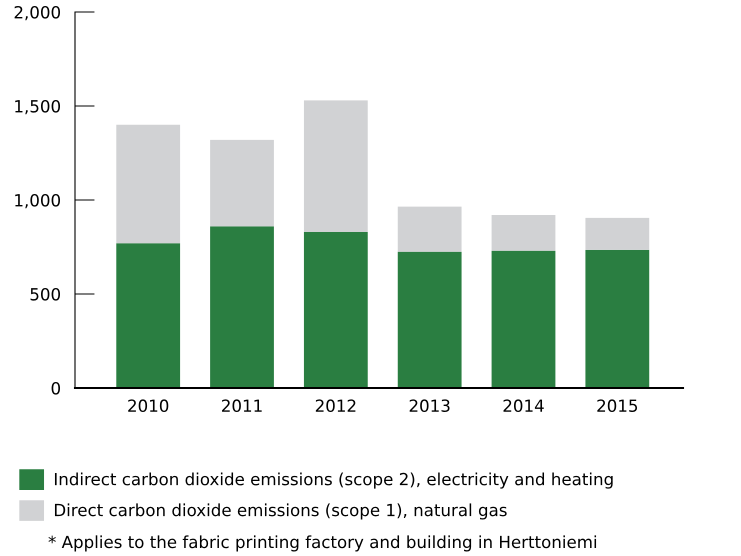 The width and height of the screenshot is (741, 556). Describe the element at coordinates (280, 511) in the screenshot. I see `legend-label: Direct carbon dioxide emissions (scope 1), natural gas` at that location.